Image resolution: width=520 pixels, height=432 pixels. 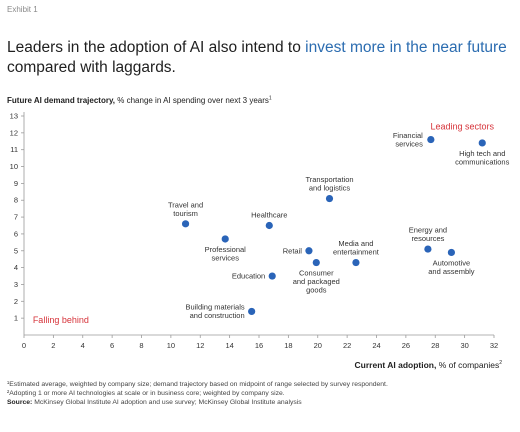 I want to click on y-tick-label: 13, so click(x=14, y=116).